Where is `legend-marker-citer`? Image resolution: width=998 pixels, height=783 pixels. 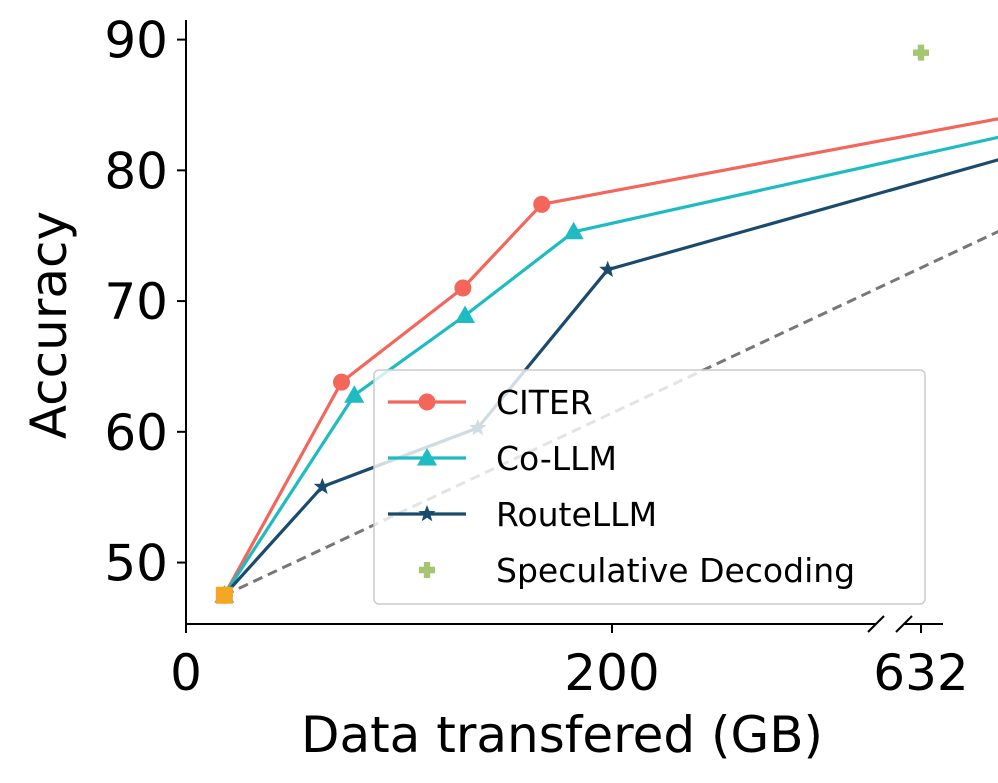
legend-marker-citer is located at coordinates (427, 402).